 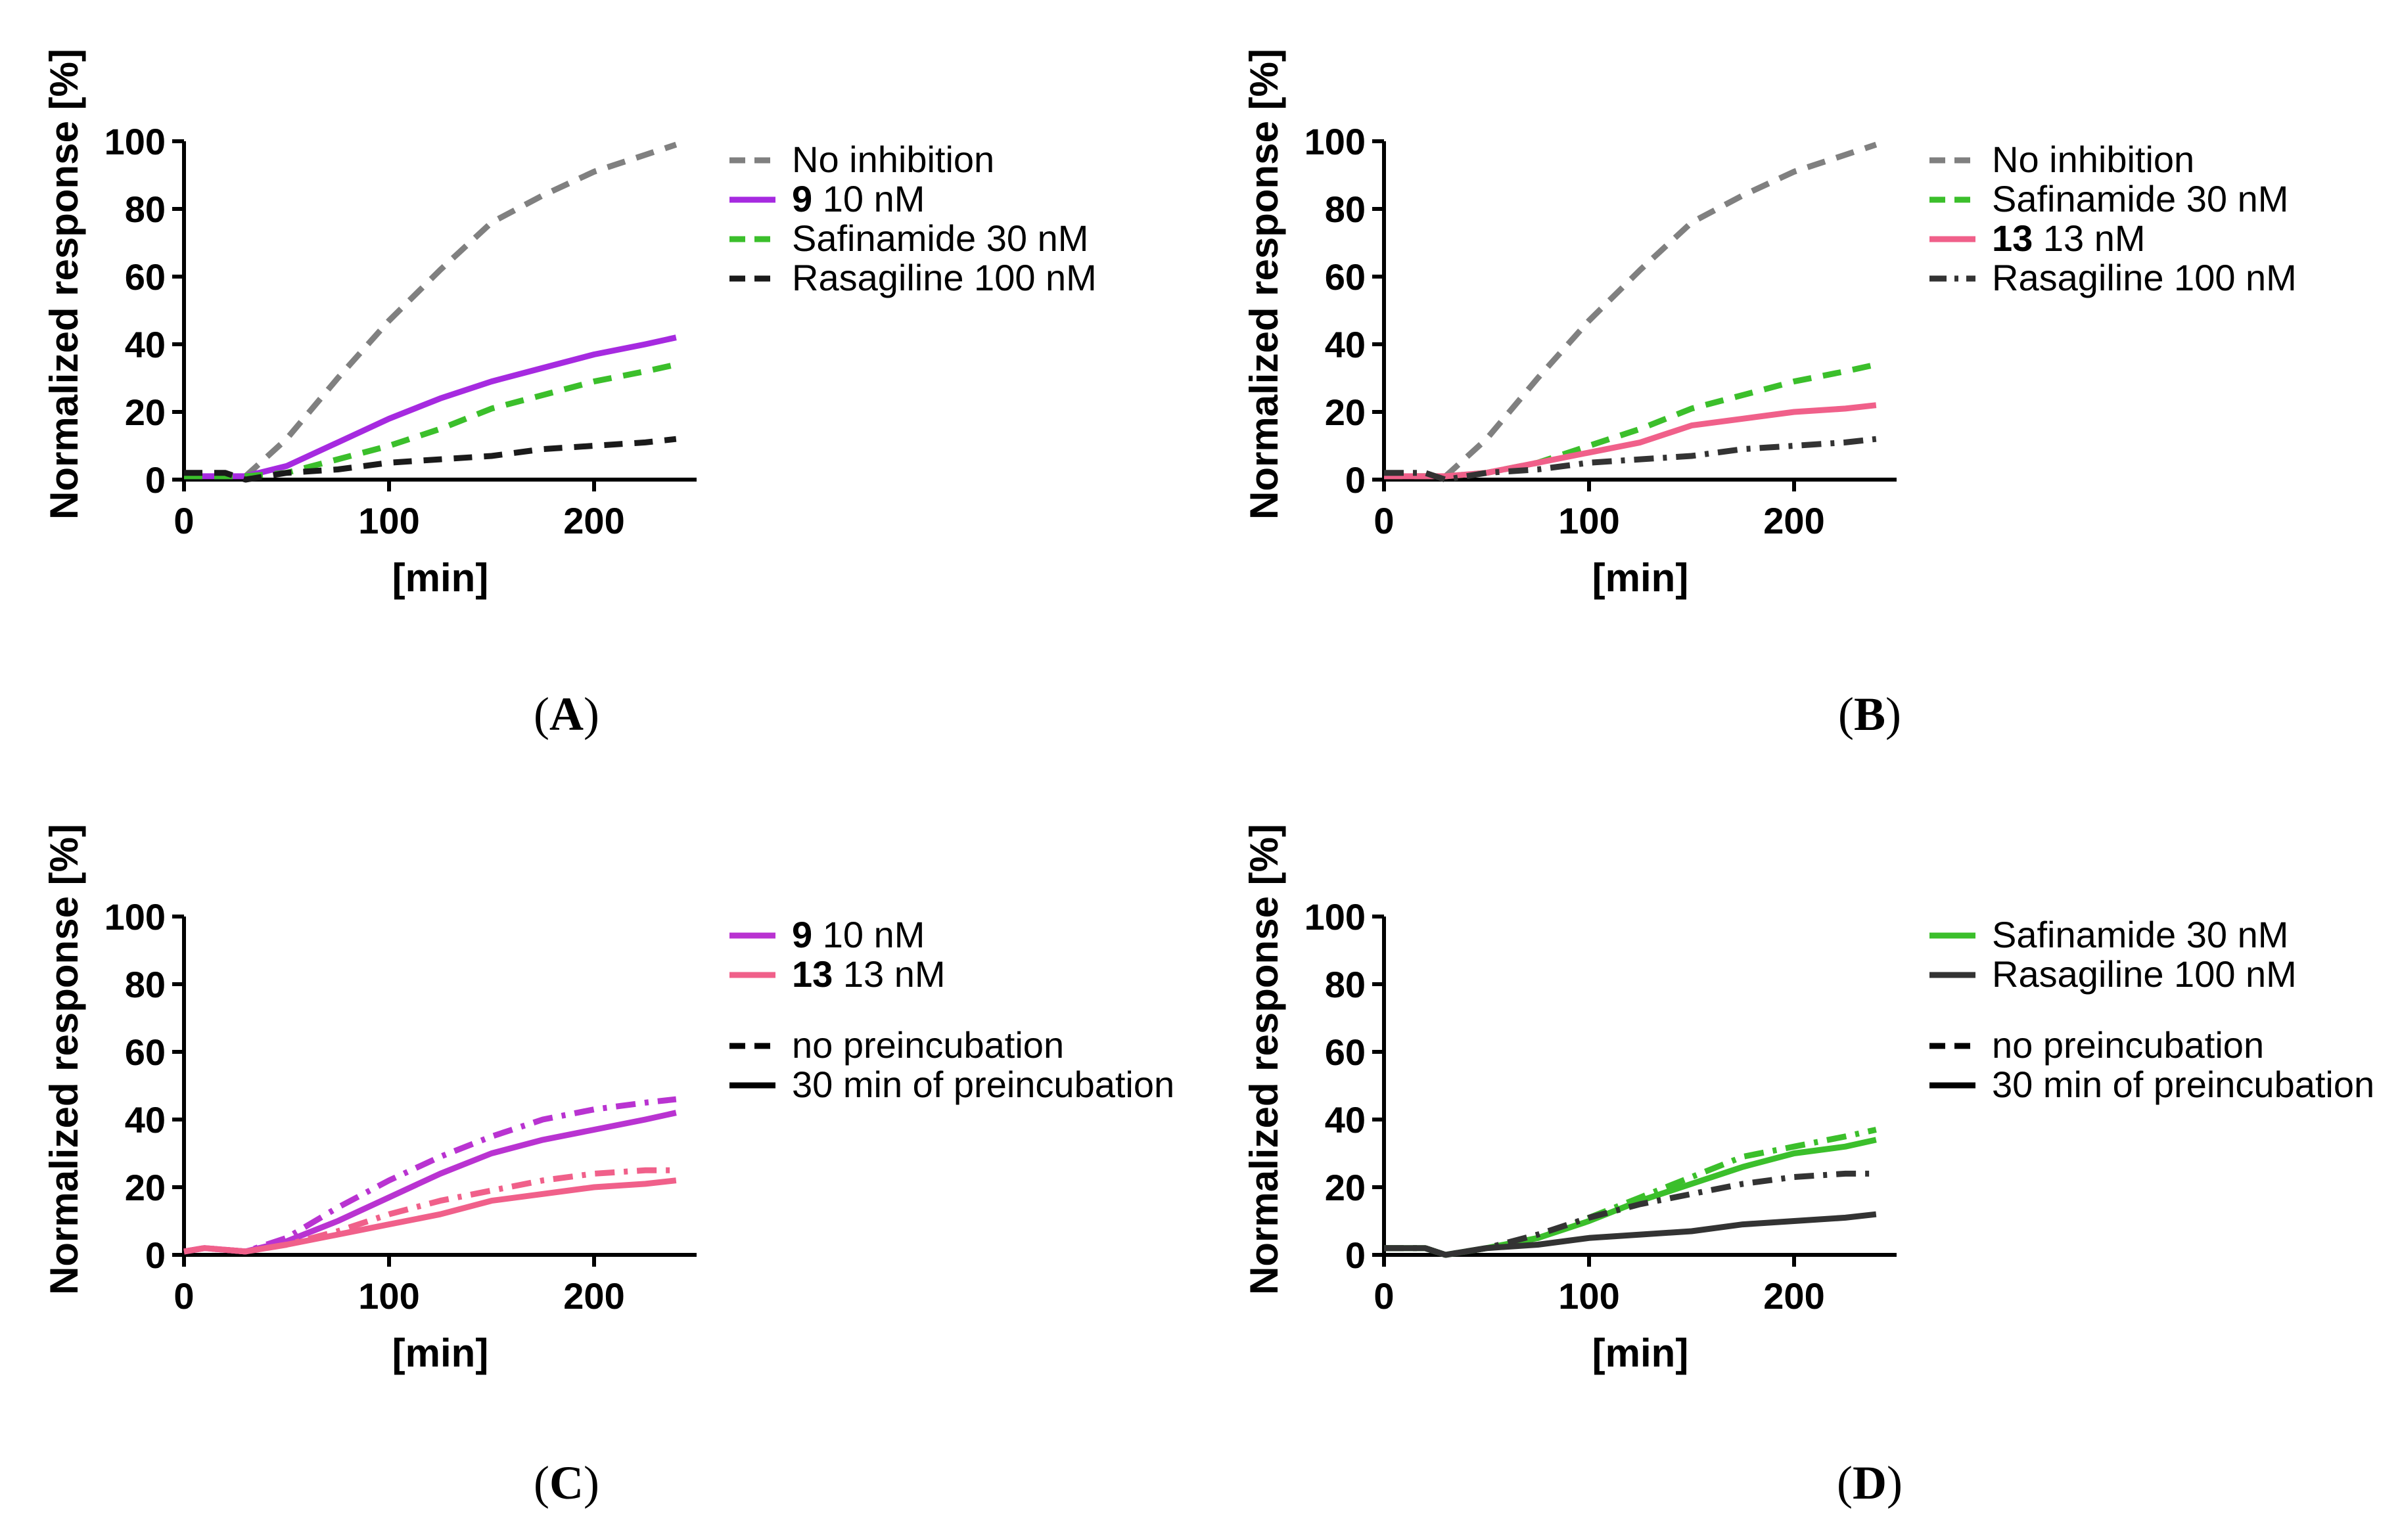 I want to click on caption-a-letter: A, so click(x=566, y=714).